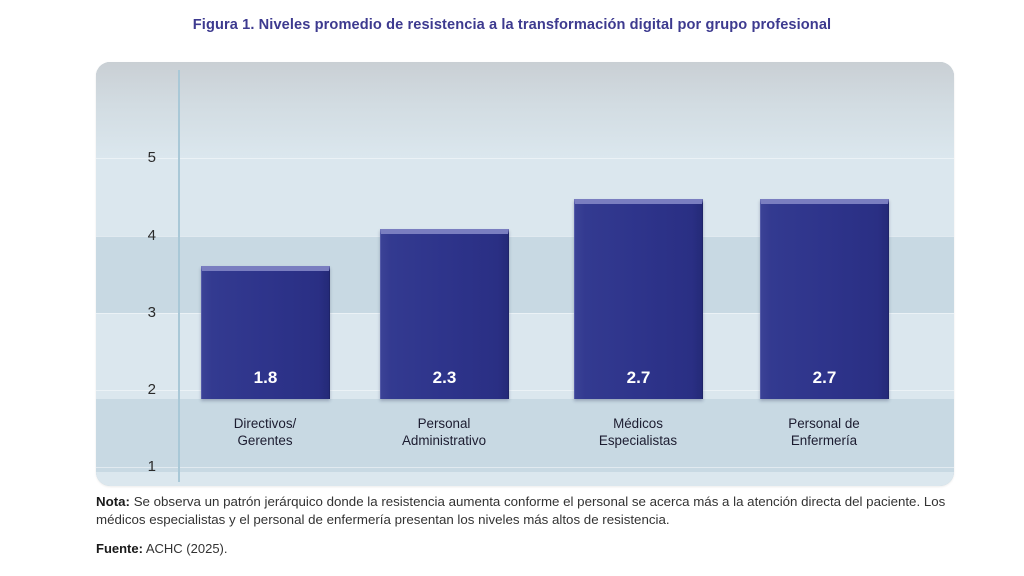  Describe the element at coordinates (151, 312) in the screenshot. I see `y-tick-label: 3` at that location.